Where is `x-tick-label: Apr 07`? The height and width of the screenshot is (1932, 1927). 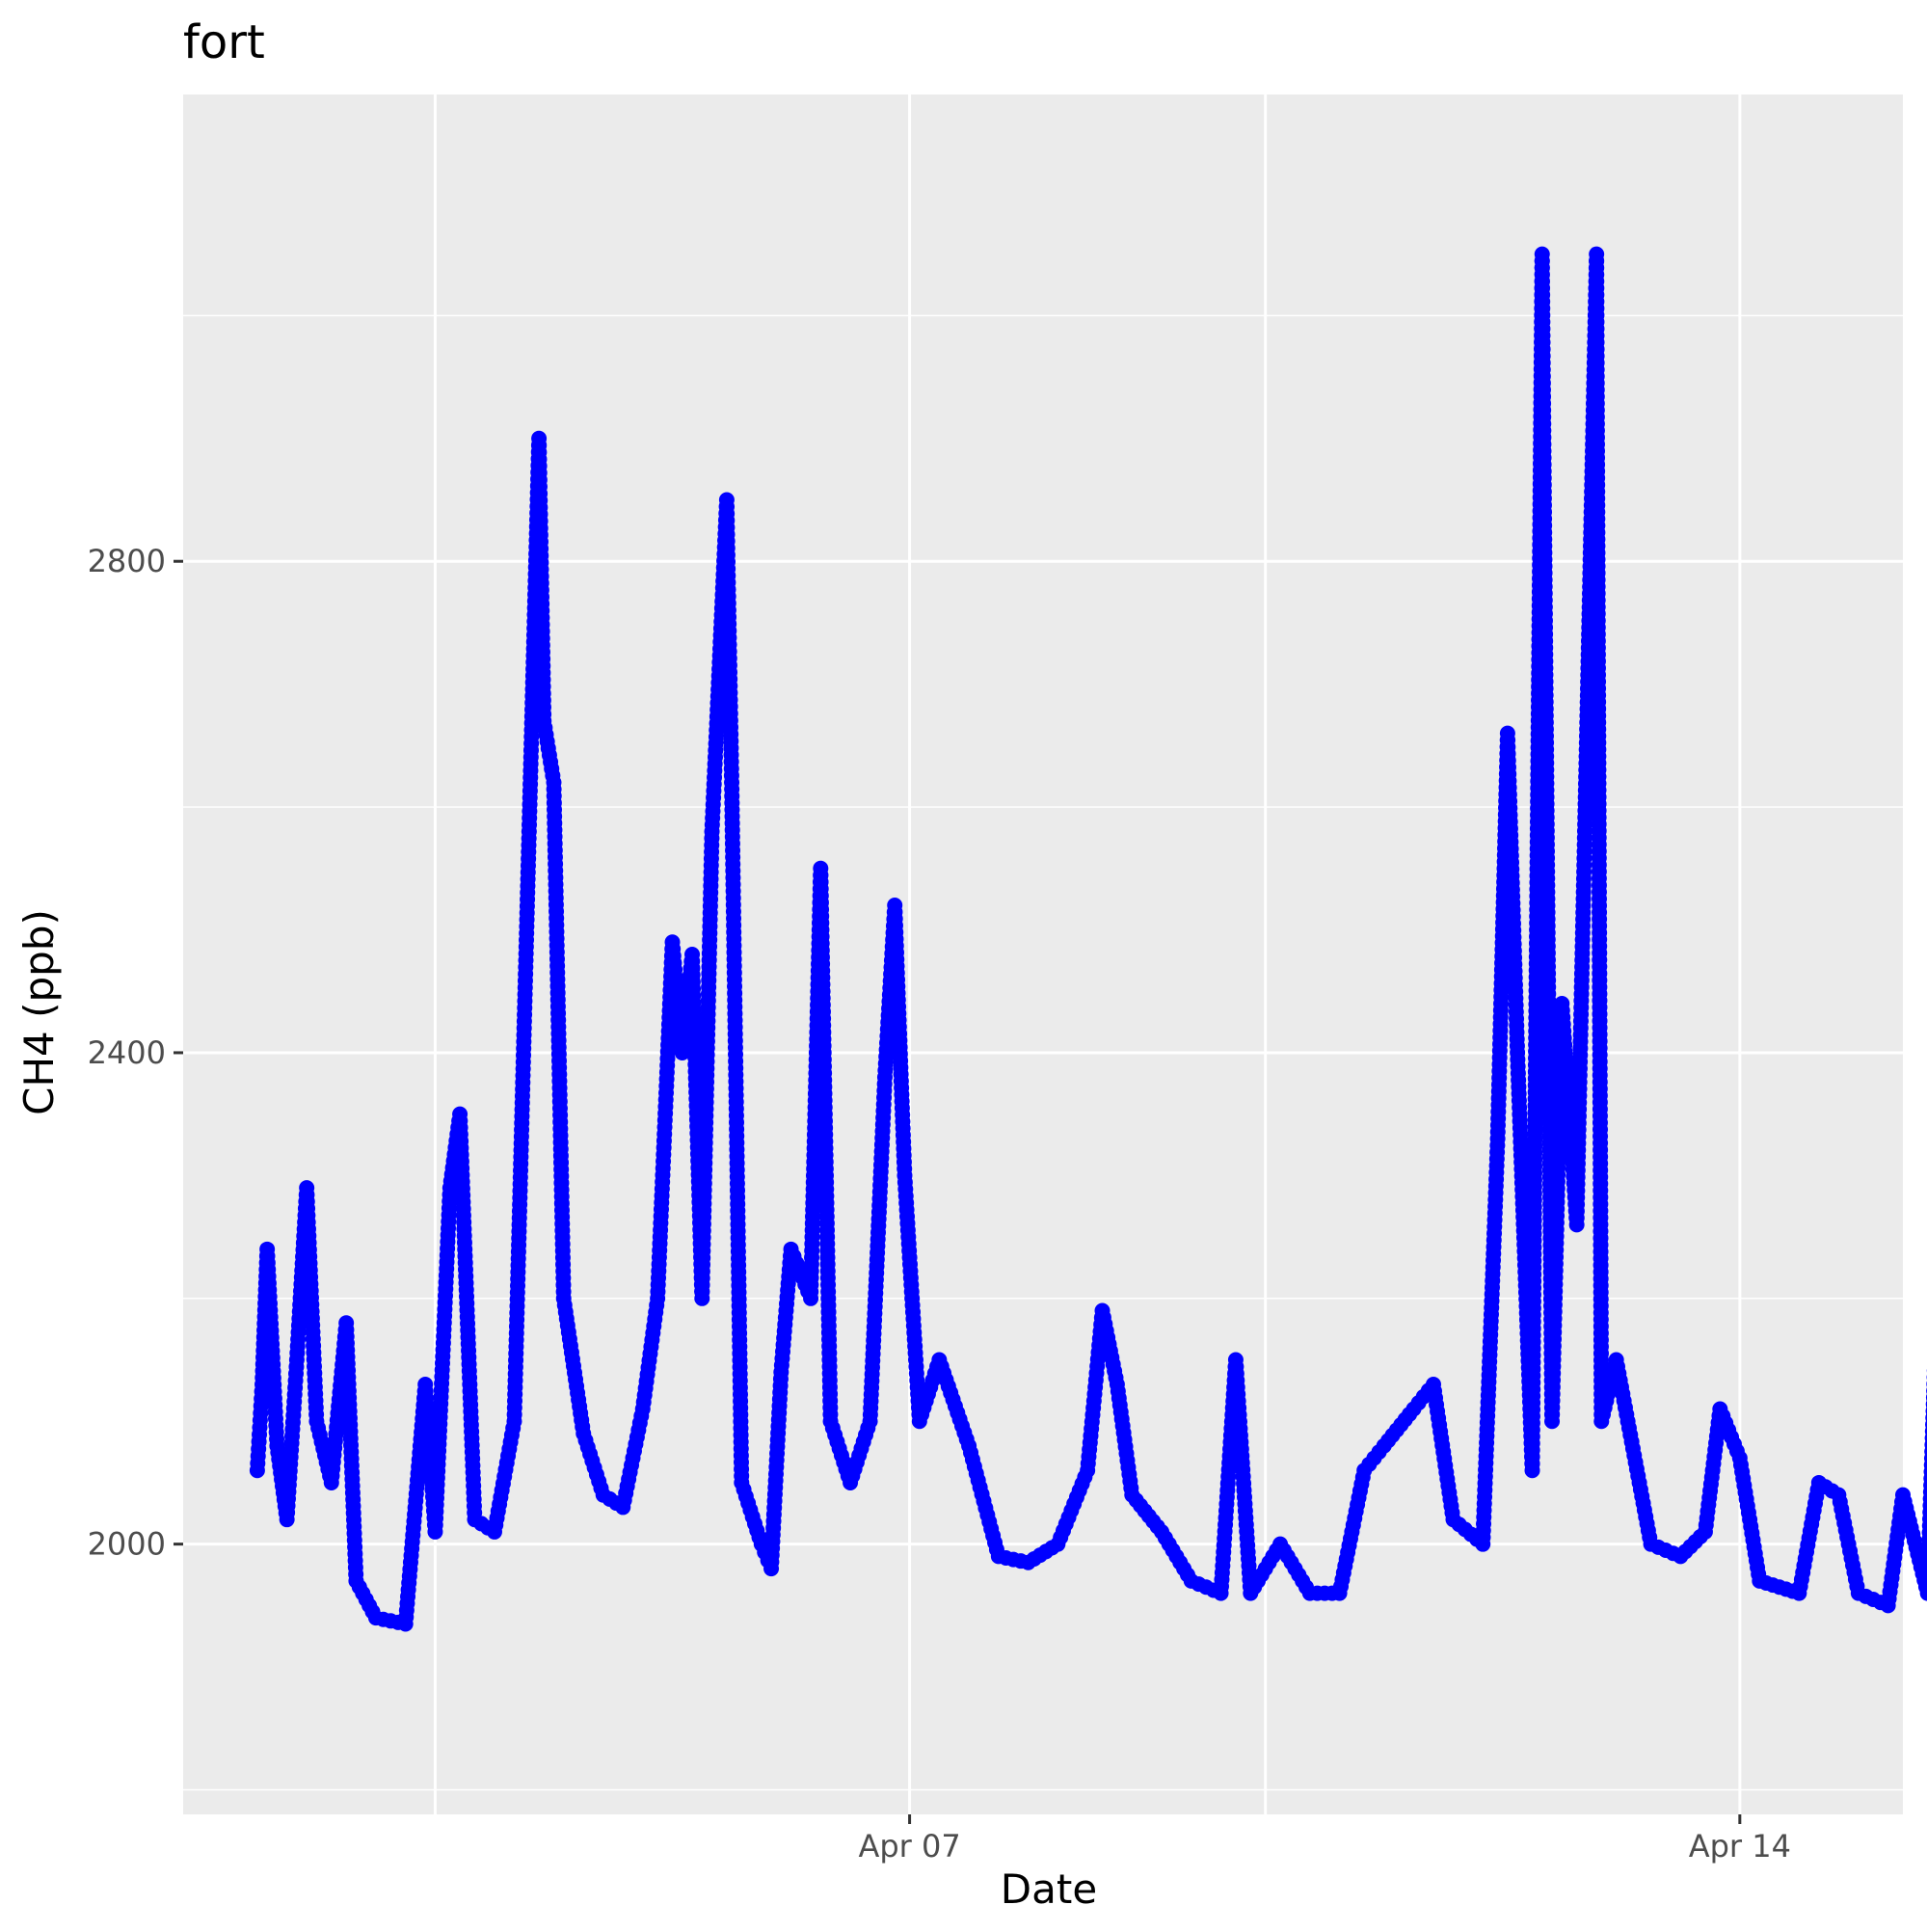 x-tick-label: Apr 07 is located at coordinates (909, 1847).